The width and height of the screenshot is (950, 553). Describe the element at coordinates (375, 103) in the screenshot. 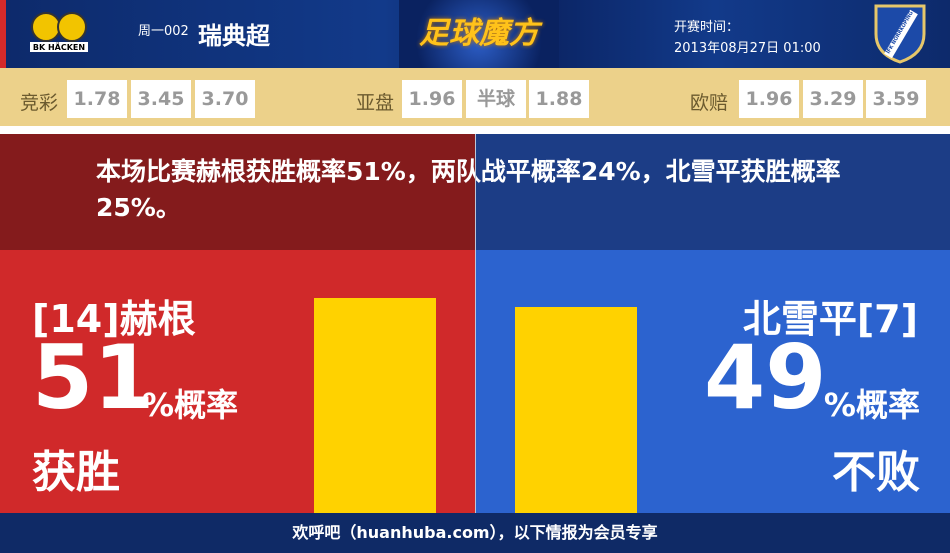

I see `yapan-label: 亚盘` at that location.